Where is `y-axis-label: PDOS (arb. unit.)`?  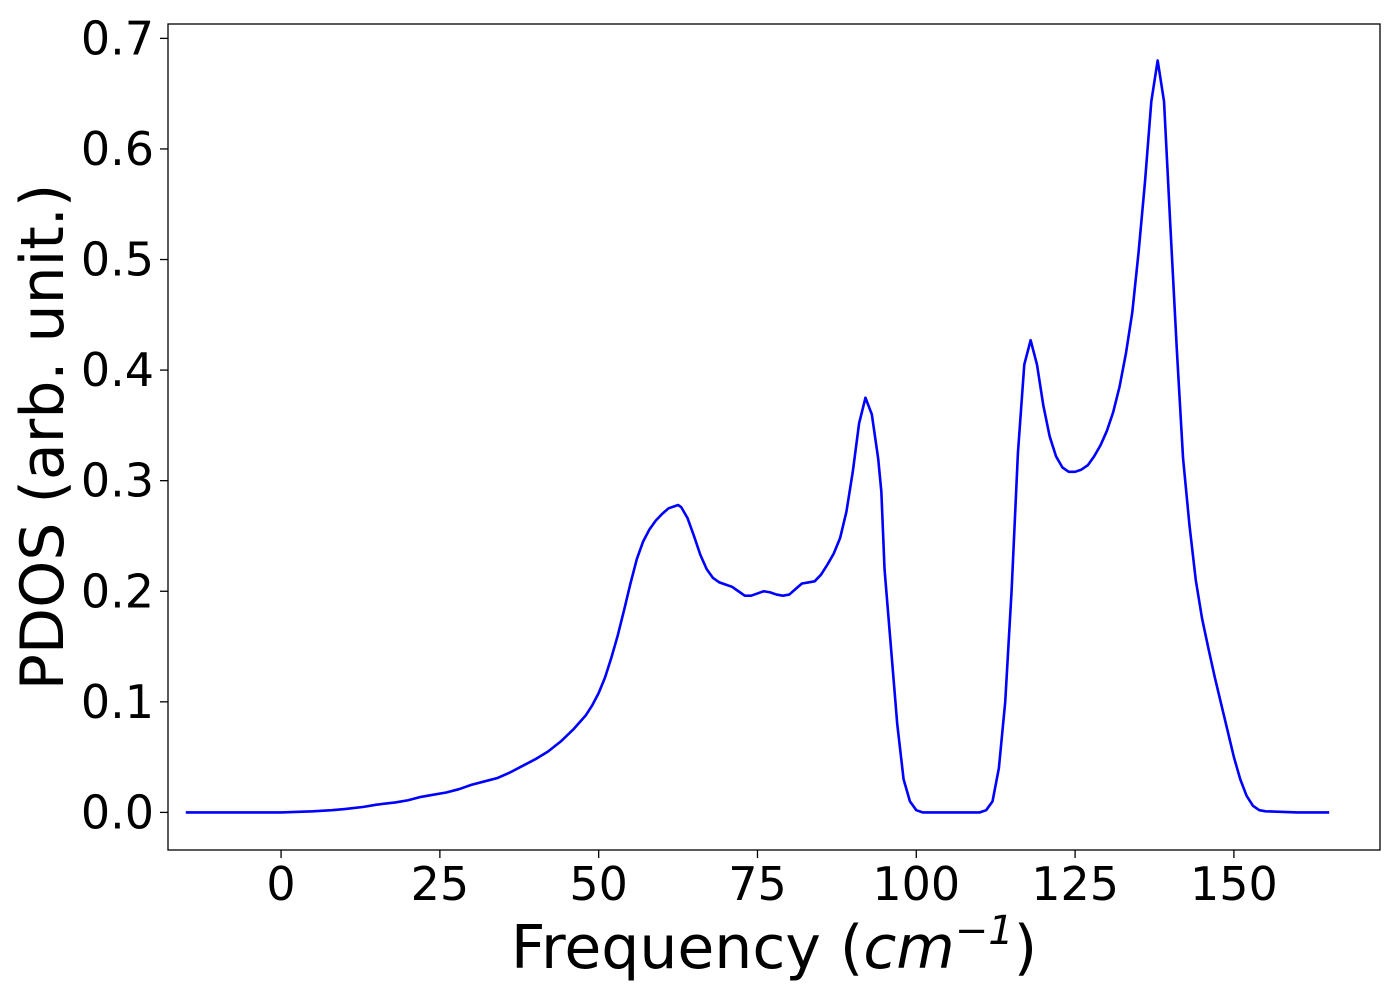
y-axis-label: PDOS (arb. unit.) is located at coordinates (43, 437).